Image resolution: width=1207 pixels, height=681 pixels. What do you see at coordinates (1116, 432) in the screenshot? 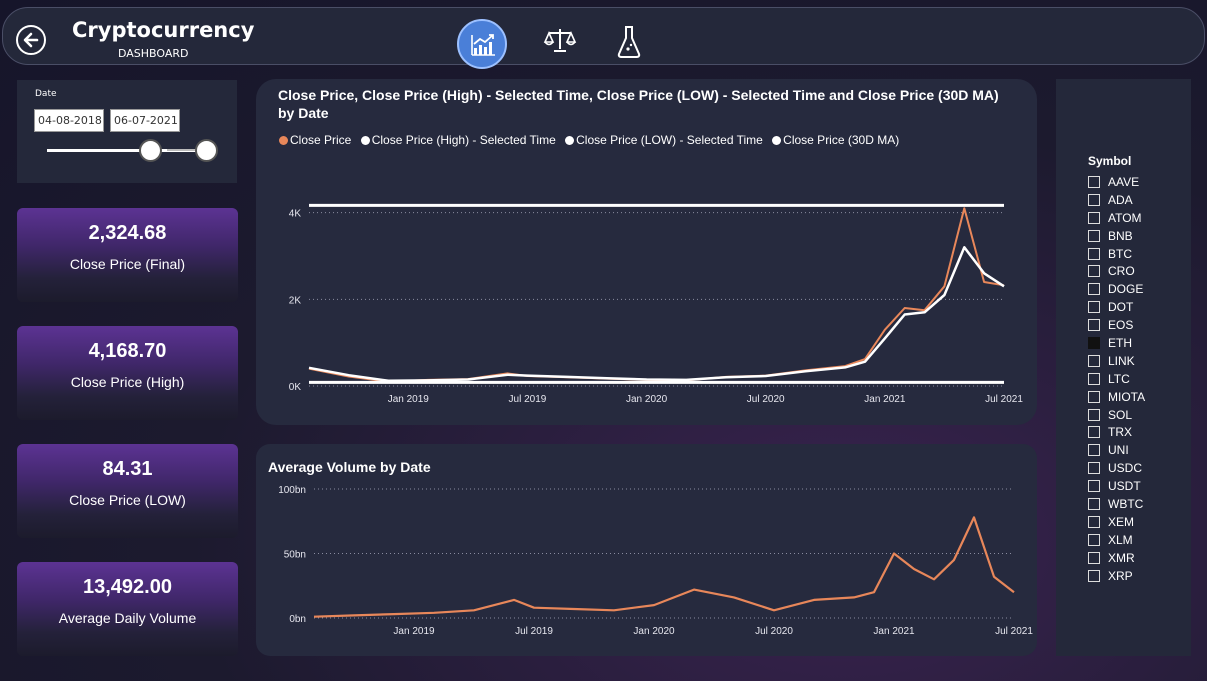
I see `symbol-option-trx: TRX` at bounding box center [1116, 432].